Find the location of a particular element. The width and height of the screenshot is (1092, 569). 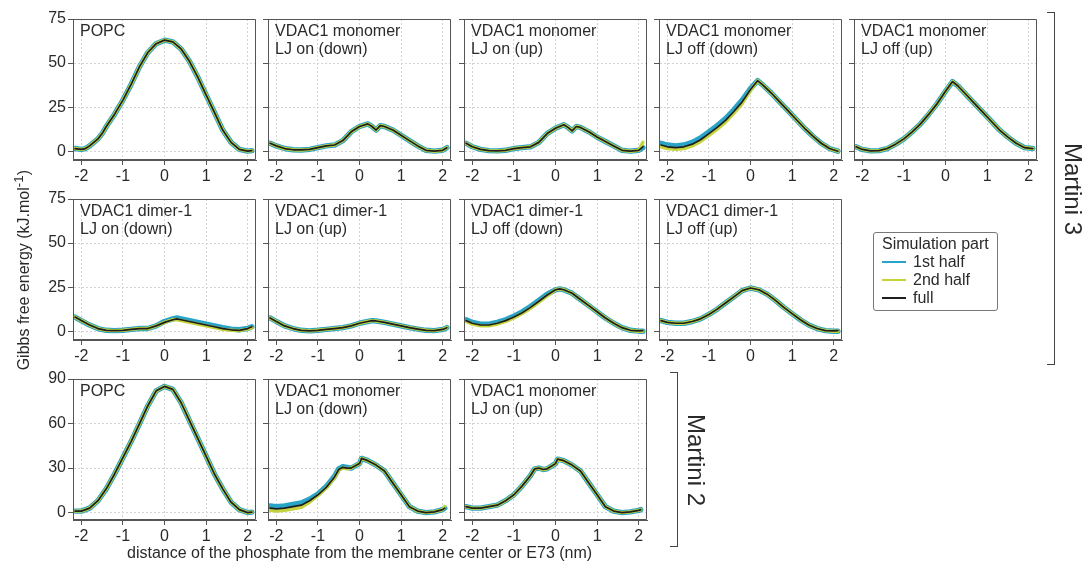

text: VDAC1 monomer LJ off (down) is located at coordinates (729, 40).